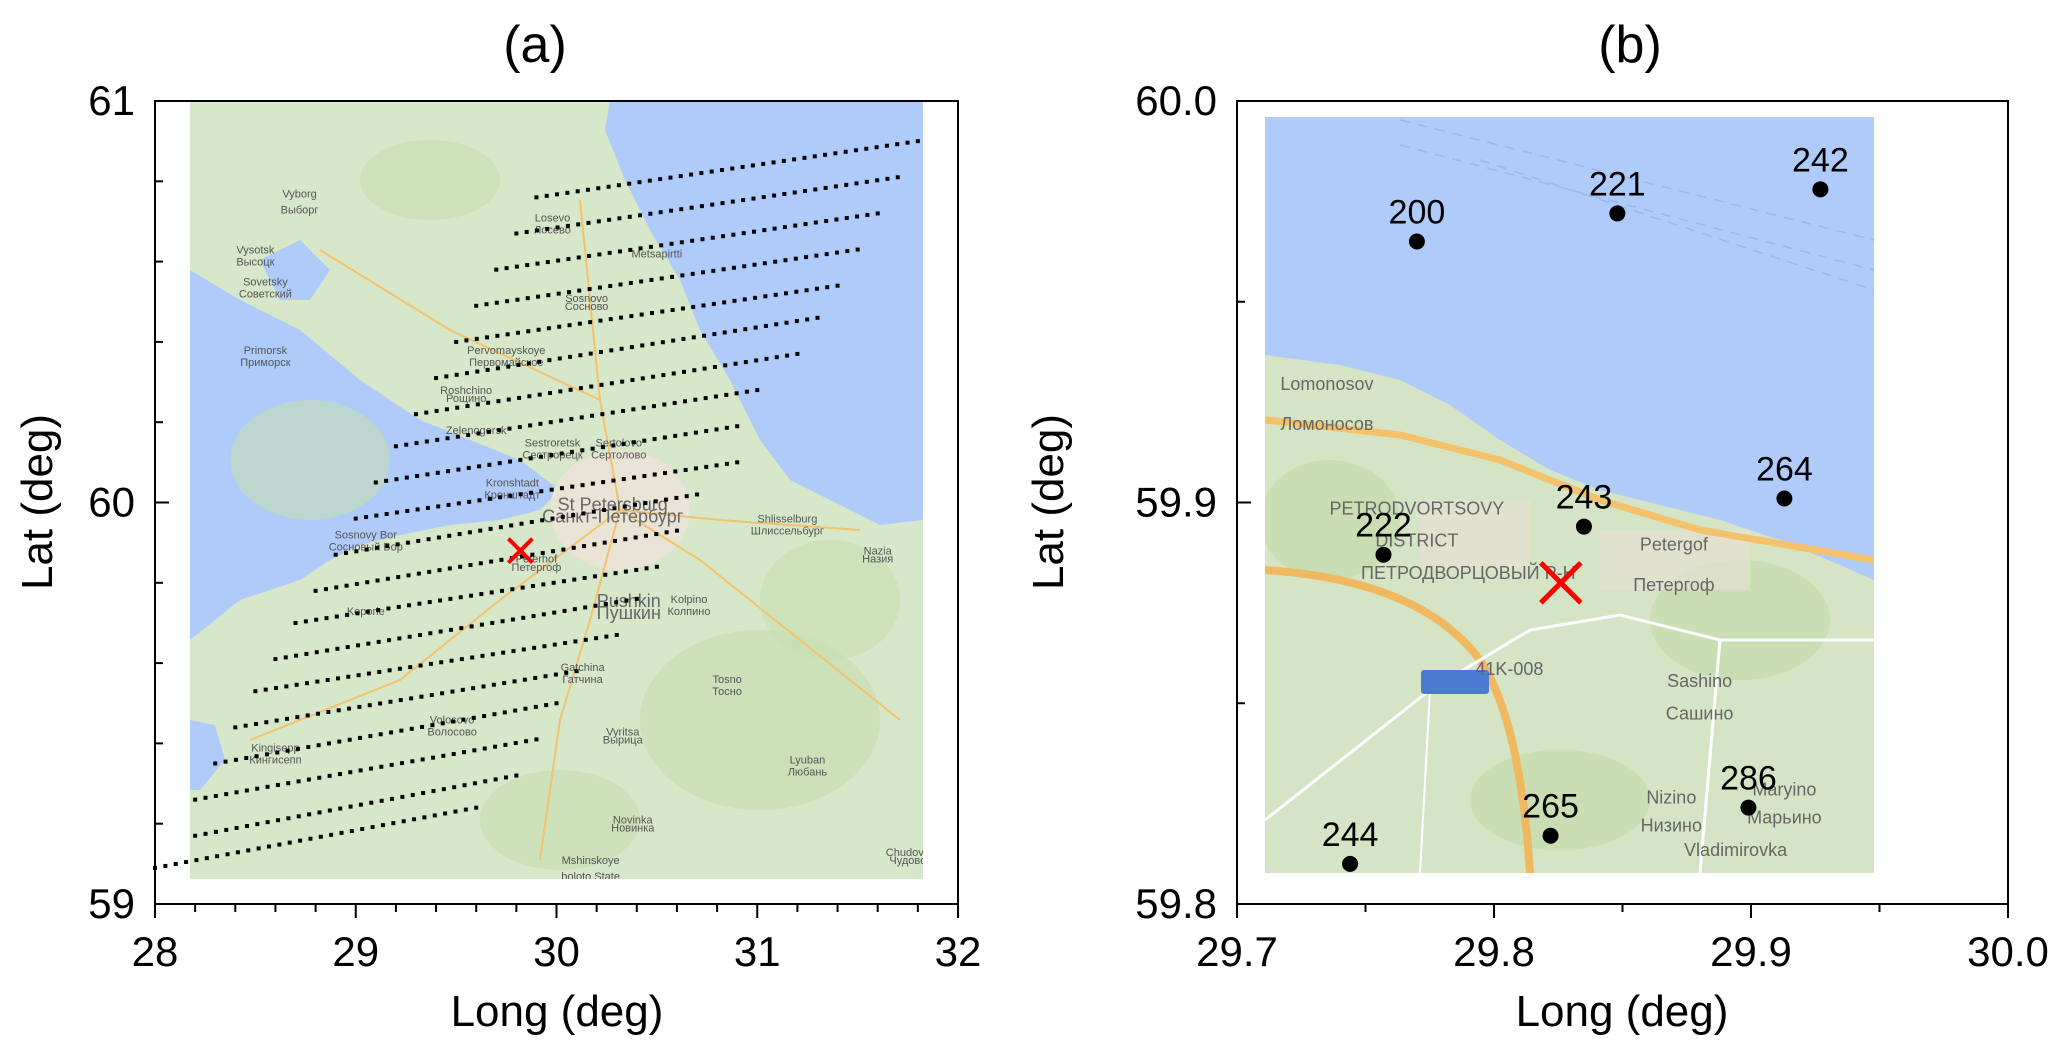 This screenshot has height=1051, width=2067. I want to click on panel-b-map-label: Lomonosov, so click(1326, 384).